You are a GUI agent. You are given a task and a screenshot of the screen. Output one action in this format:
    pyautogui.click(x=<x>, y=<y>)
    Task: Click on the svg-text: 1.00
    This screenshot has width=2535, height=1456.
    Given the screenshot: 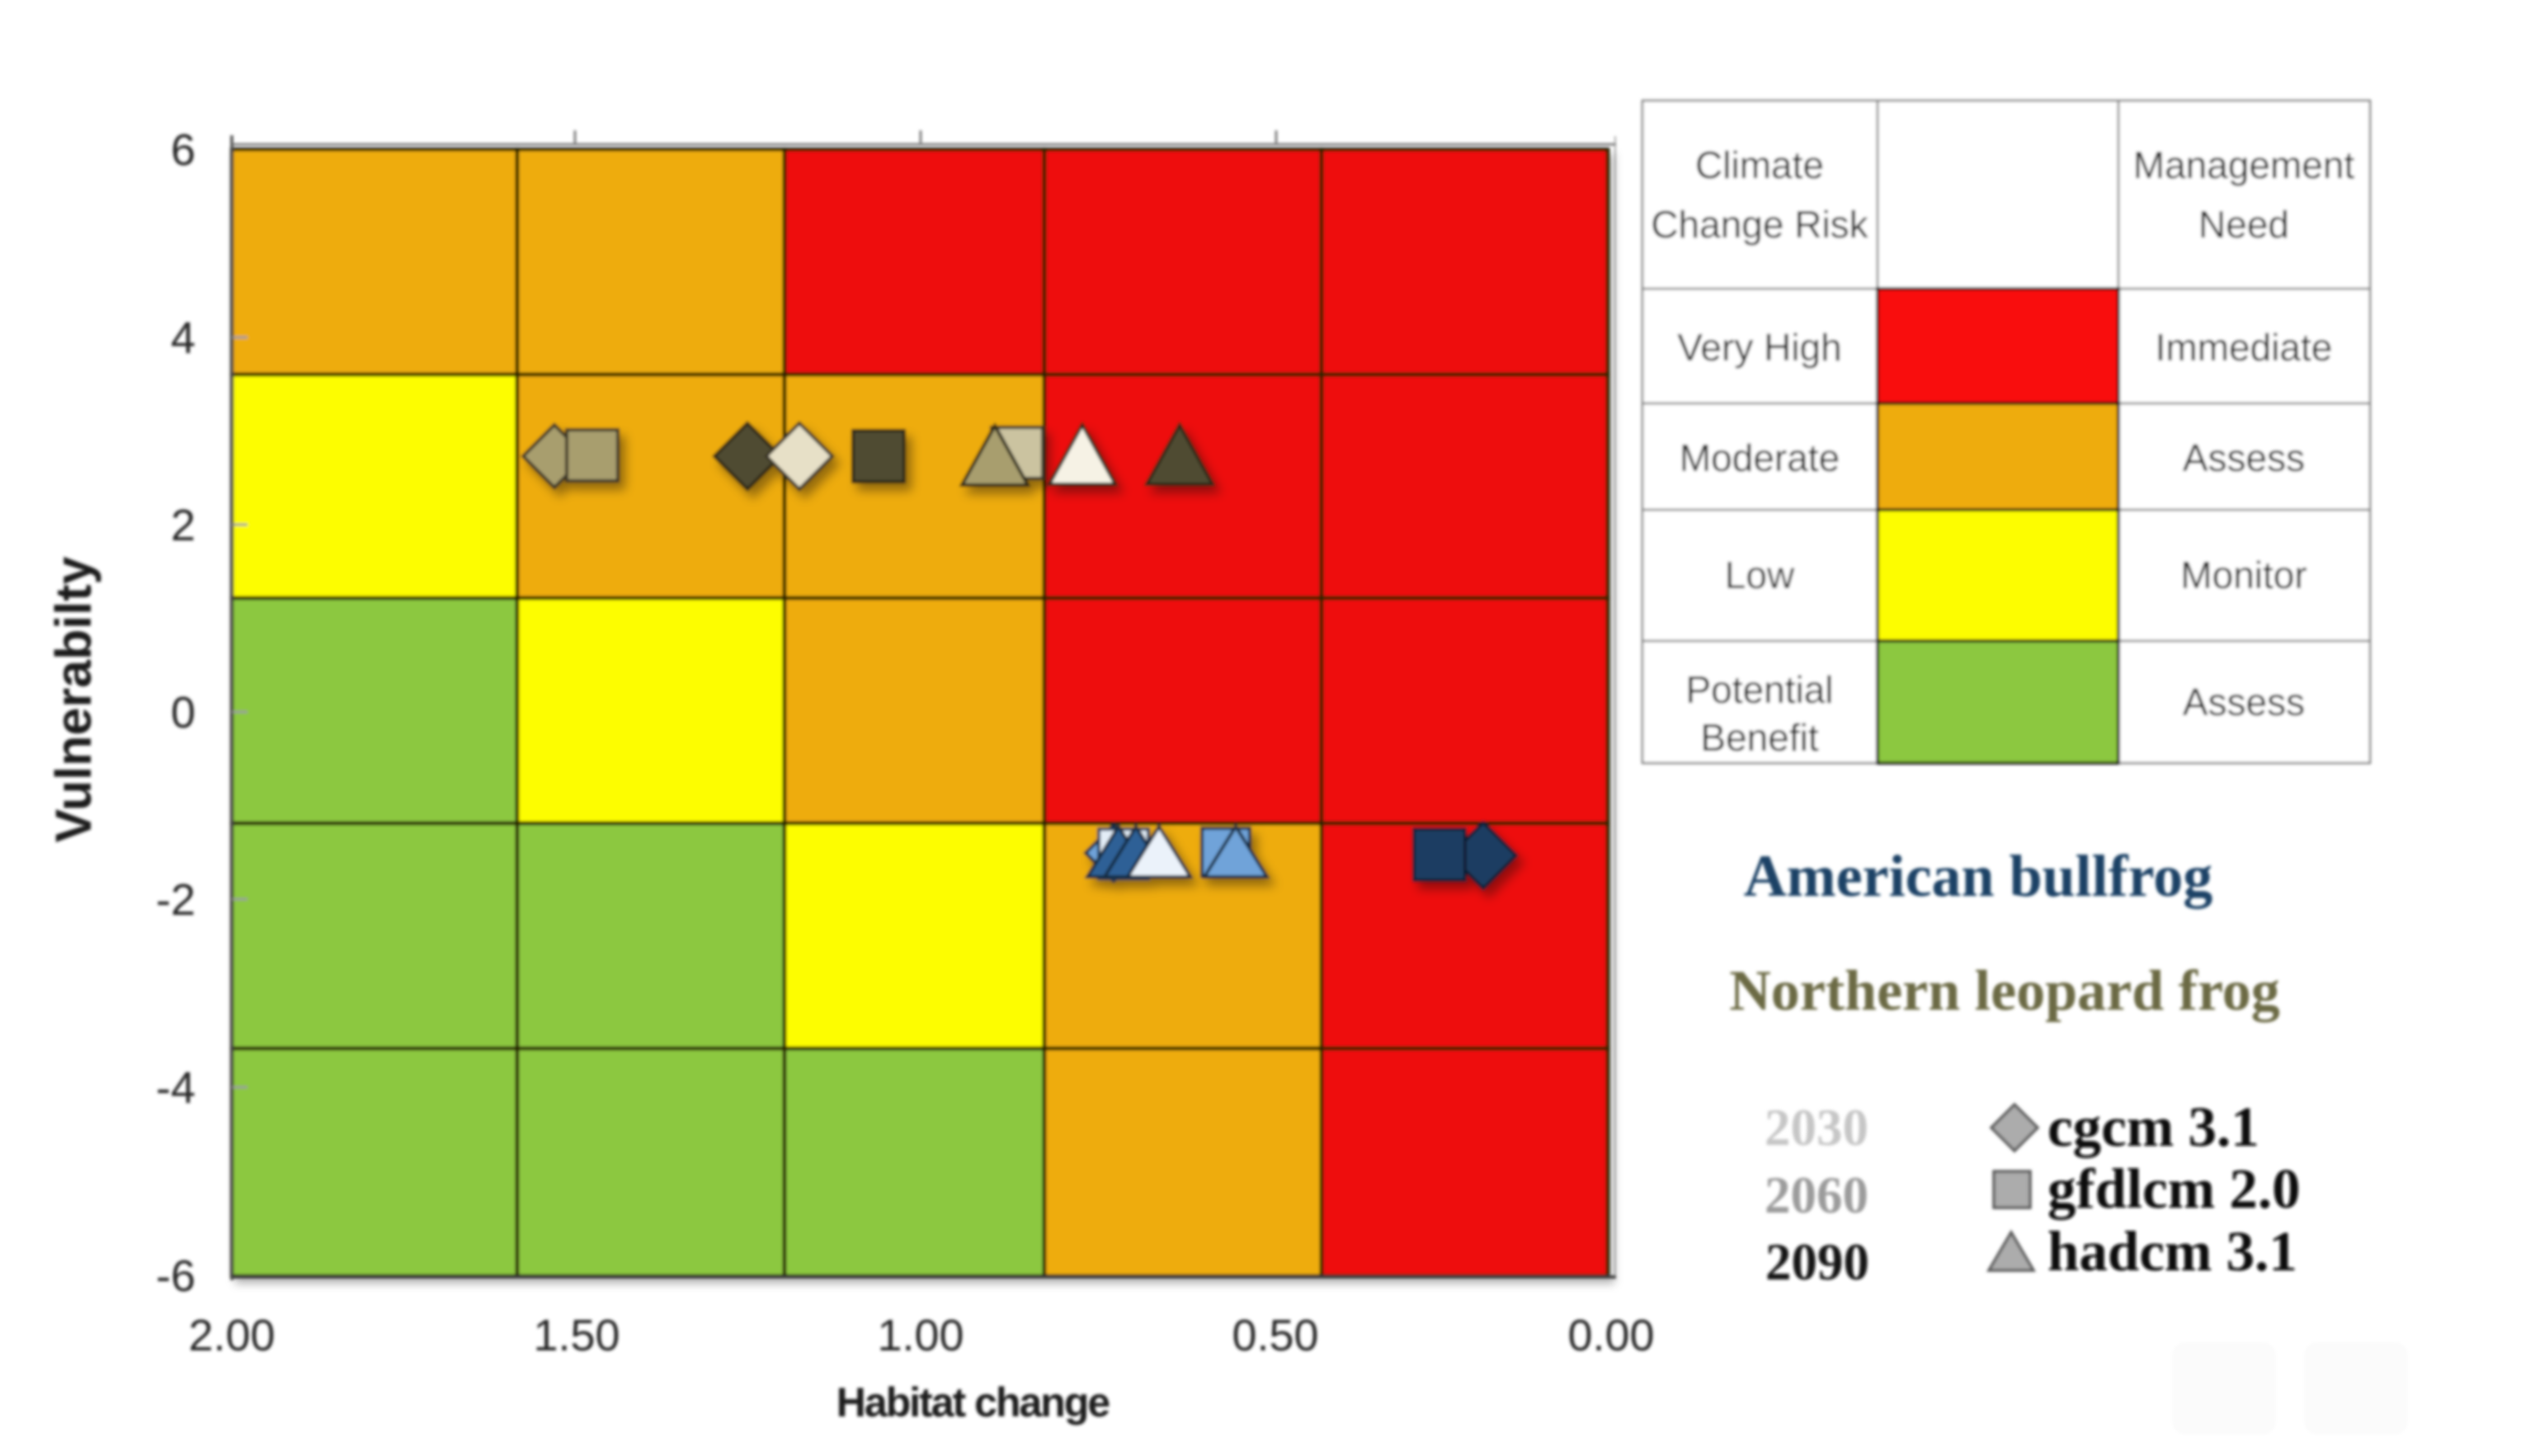 What is the action you would take?
    pyautogui.click(x=920, y=1335)
    